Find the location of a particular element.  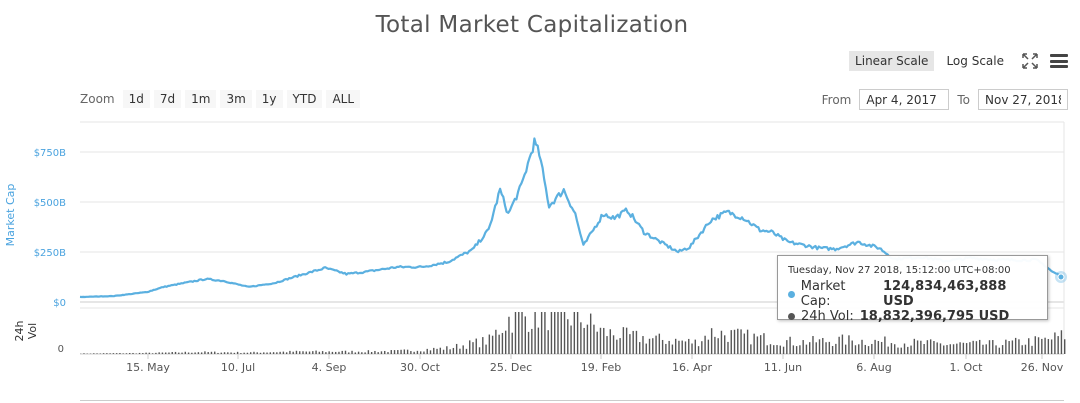

to-label: To is located at coordinates (963, 99).